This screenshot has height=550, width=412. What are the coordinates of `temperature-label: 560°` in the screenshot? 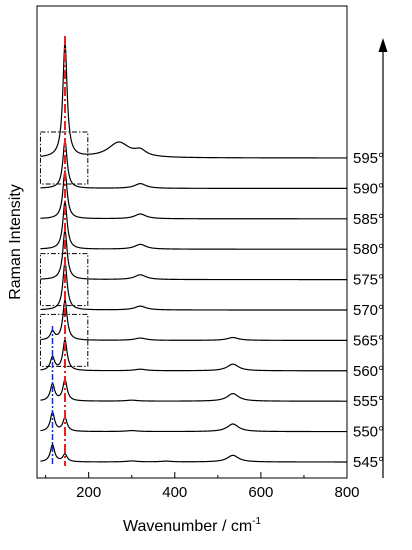 It's located at (368, 371).